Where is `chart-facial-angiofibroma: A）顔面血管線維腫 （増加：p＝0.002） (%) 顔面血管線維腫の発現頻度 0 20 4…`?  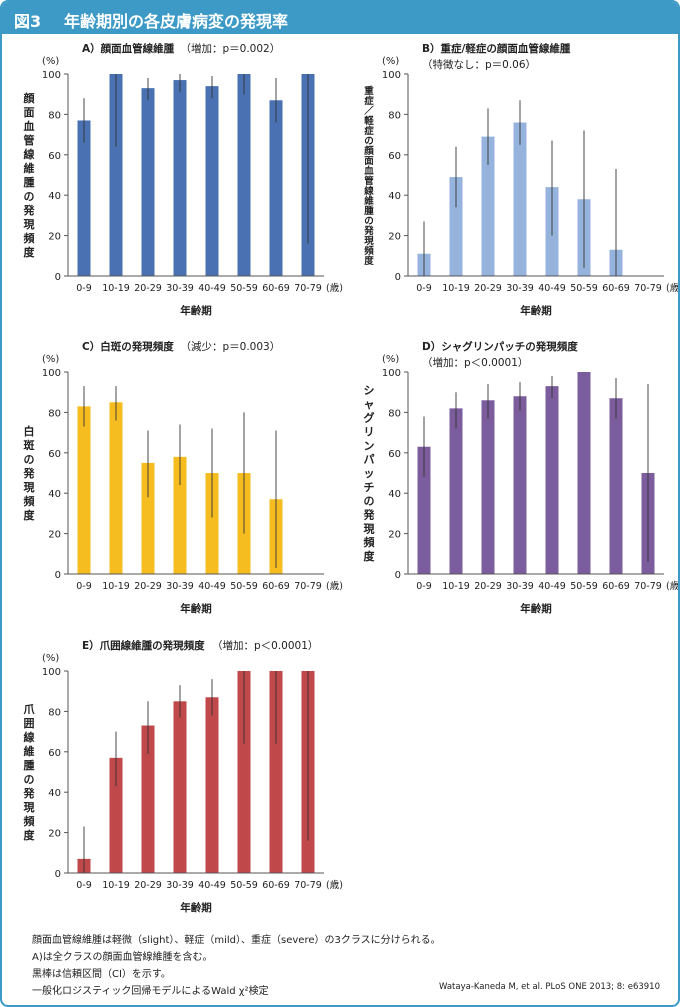
chart-facial-angiofibroma: A）顔面血管線維腫 （増加：p＝0.002） (%) 顔面血管線維腫の発現頻度 0 20 4… is located at coordinates (183, 179).